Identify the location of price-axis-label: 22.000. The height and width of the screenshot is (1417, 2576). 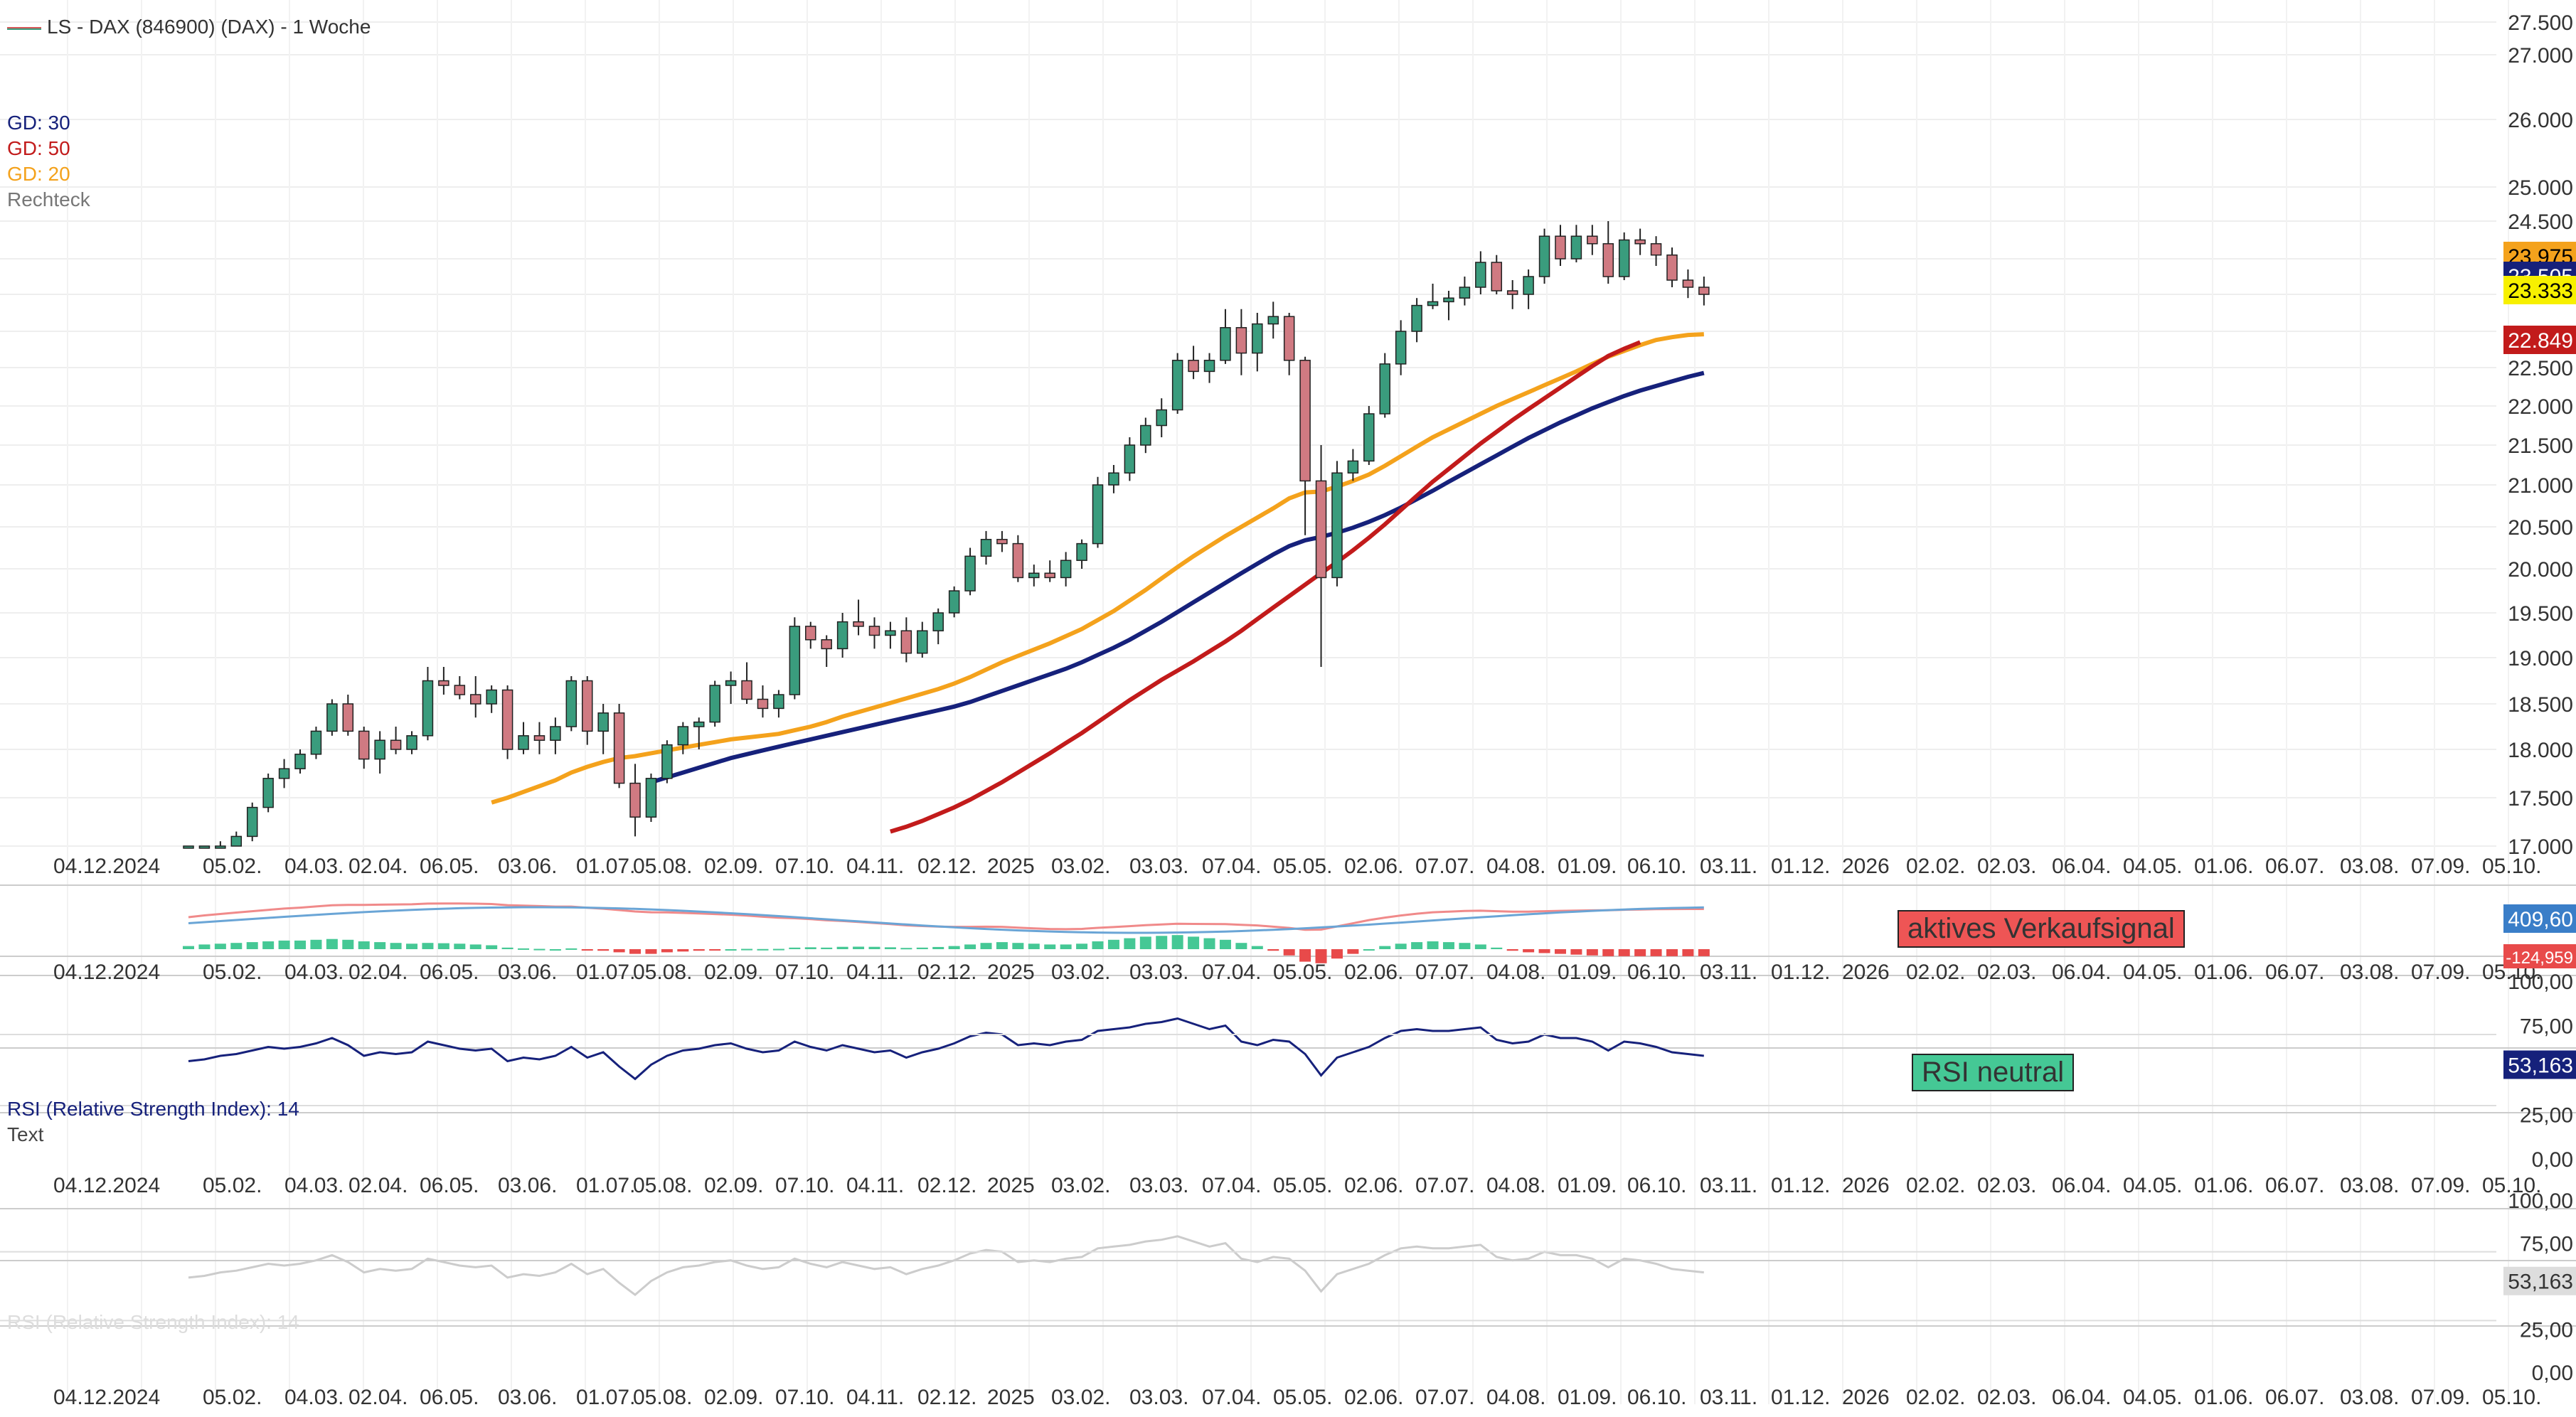
(2540, 407).